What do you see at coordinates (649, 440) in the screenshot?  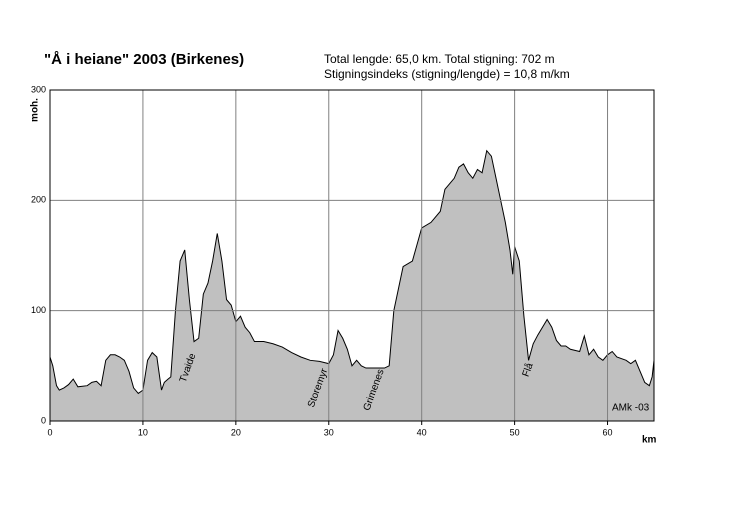 I see `x-axis-label: km` at bounding box center [649, 440].